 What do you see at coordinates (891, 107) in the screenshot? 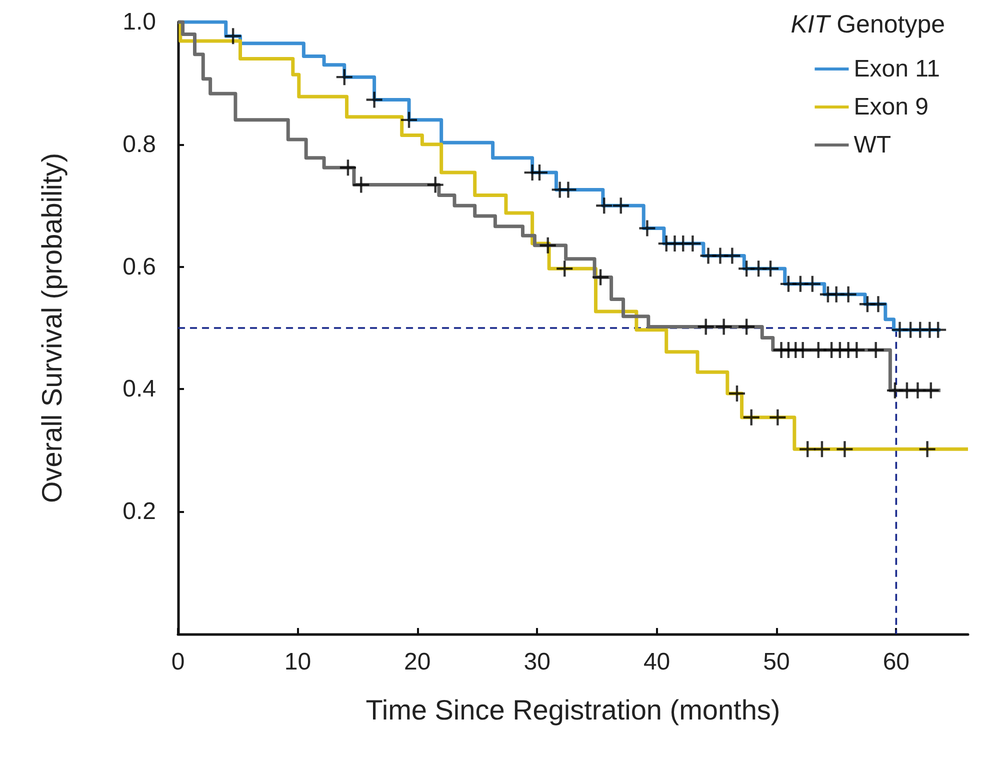
I see `legend-label: Exon 9` at bounding box center [891, 107].